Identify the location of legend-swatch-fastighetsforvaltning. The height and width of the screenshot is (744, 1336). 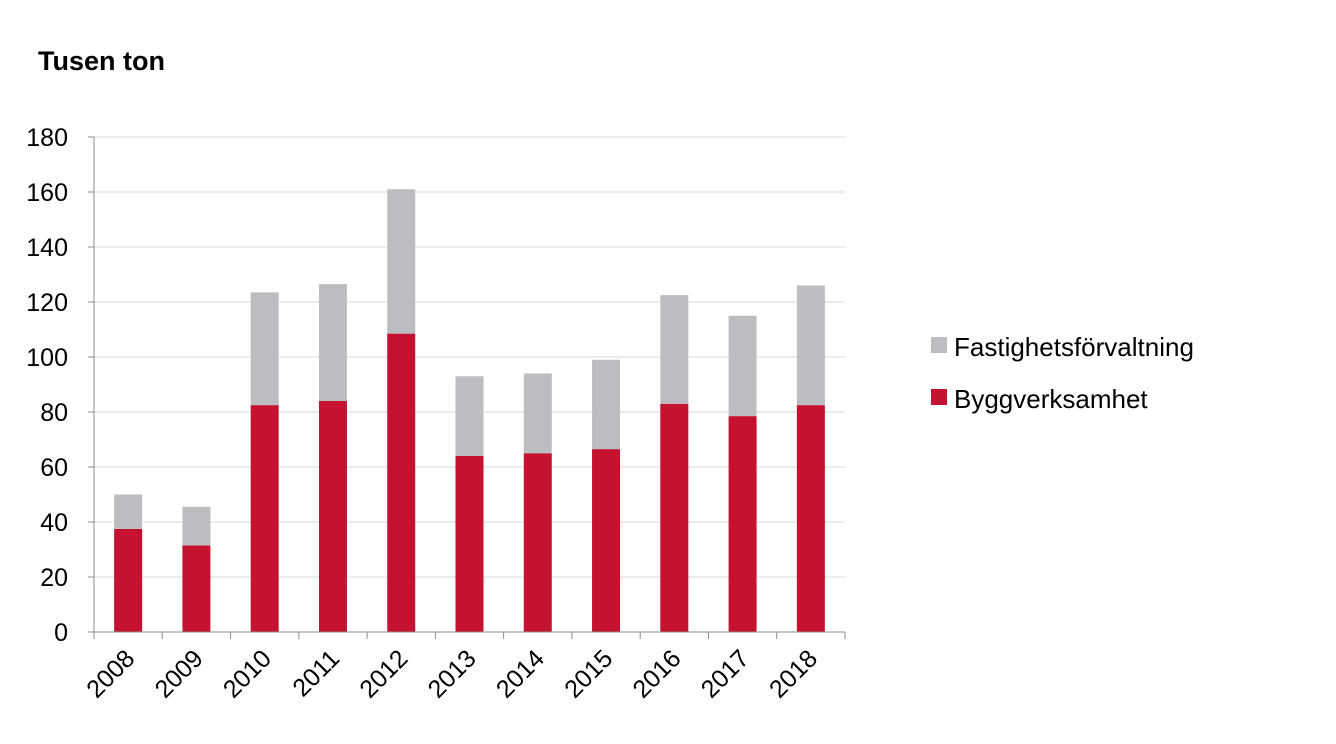
(939, 345).